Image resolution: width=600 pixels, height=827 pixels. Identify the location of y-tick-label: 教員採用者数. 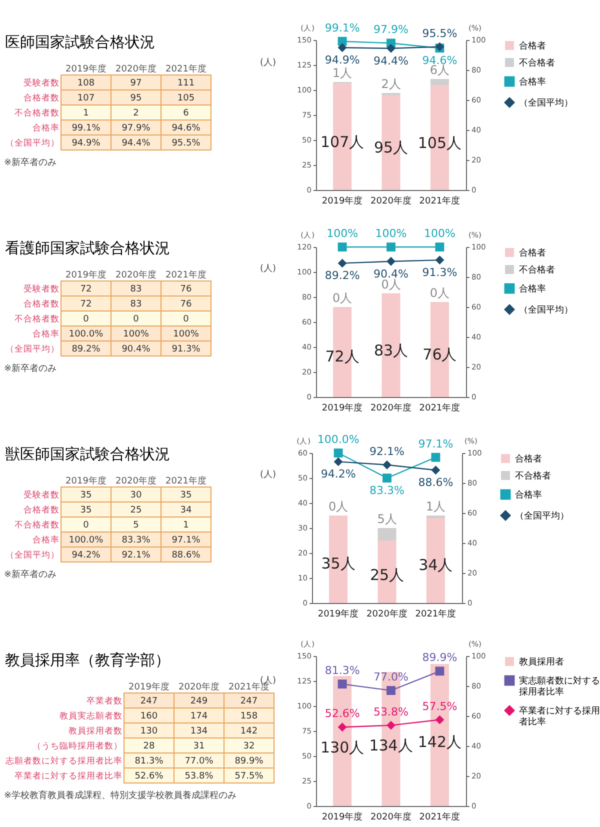
(95, 731).